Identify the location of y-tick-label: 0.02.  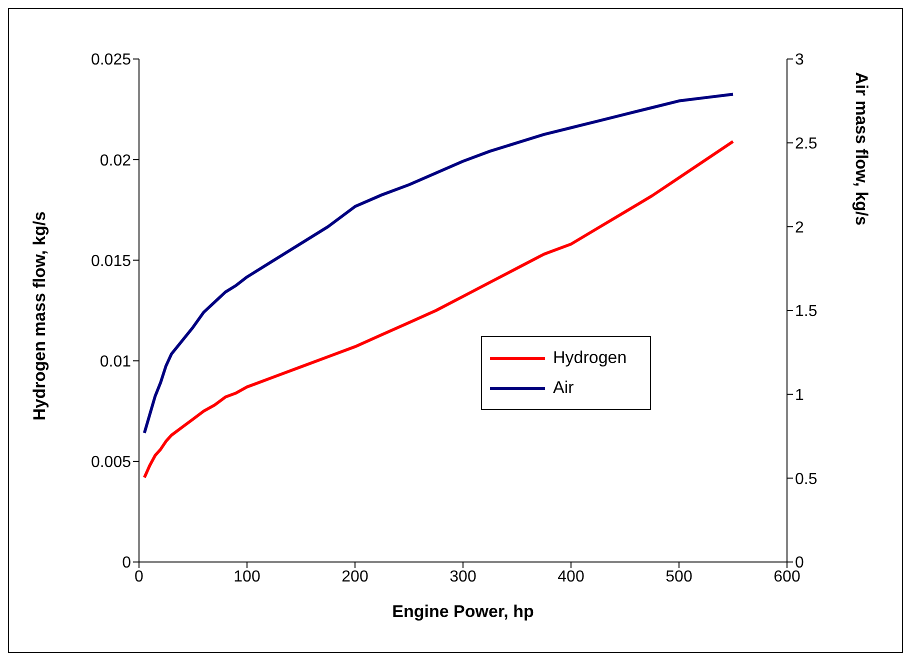
(116, 161).